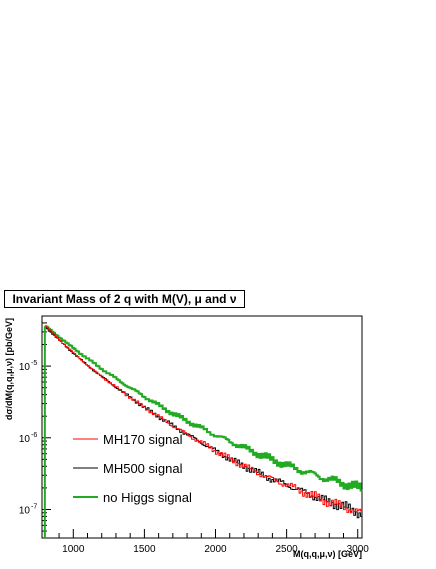 Image resolution: width=436 pixels, height=569 pixels. What do you see at coordinates (143, 439) in the screenshot?
I see `legend-label: MH170 signal` at bounding box center [143, 439].